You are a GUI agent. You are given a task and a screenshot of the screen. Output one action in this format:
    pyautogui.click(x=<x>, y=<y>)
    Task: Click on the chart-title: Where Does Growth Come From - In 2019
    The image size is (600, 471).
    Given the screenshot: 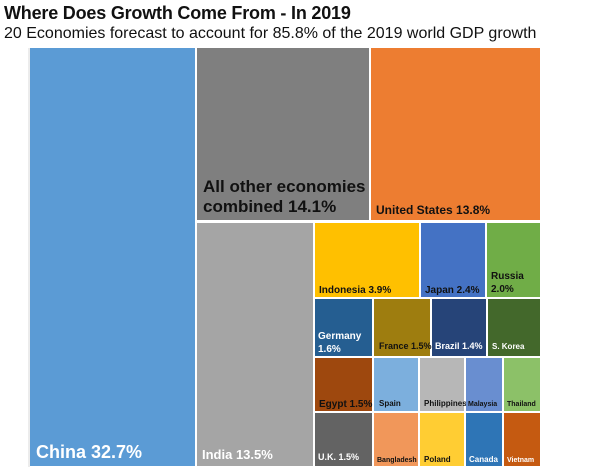 What is the action you would take?
    pyautogui.click(x=177, y=13)
    